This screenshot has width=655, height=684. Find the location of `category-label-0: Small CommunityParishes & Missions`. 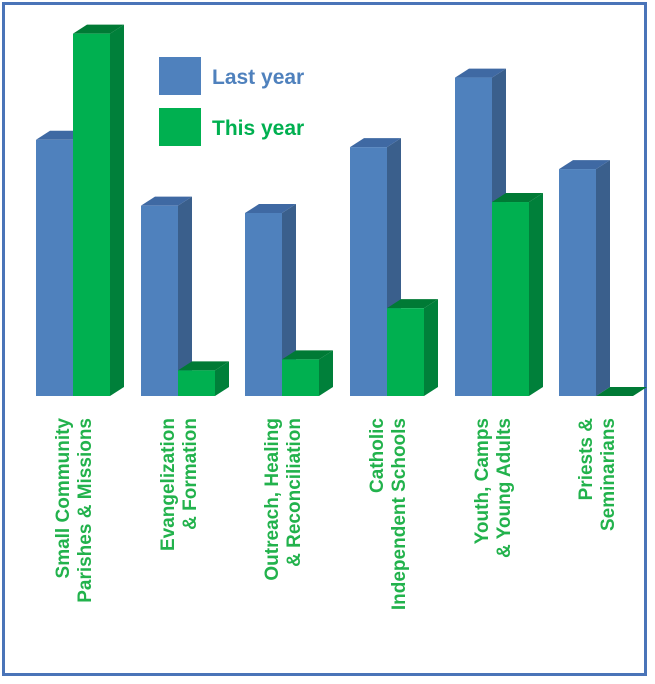

category-label-0: Small CommunityParishes & Missions is located at coordinates (74, 510).